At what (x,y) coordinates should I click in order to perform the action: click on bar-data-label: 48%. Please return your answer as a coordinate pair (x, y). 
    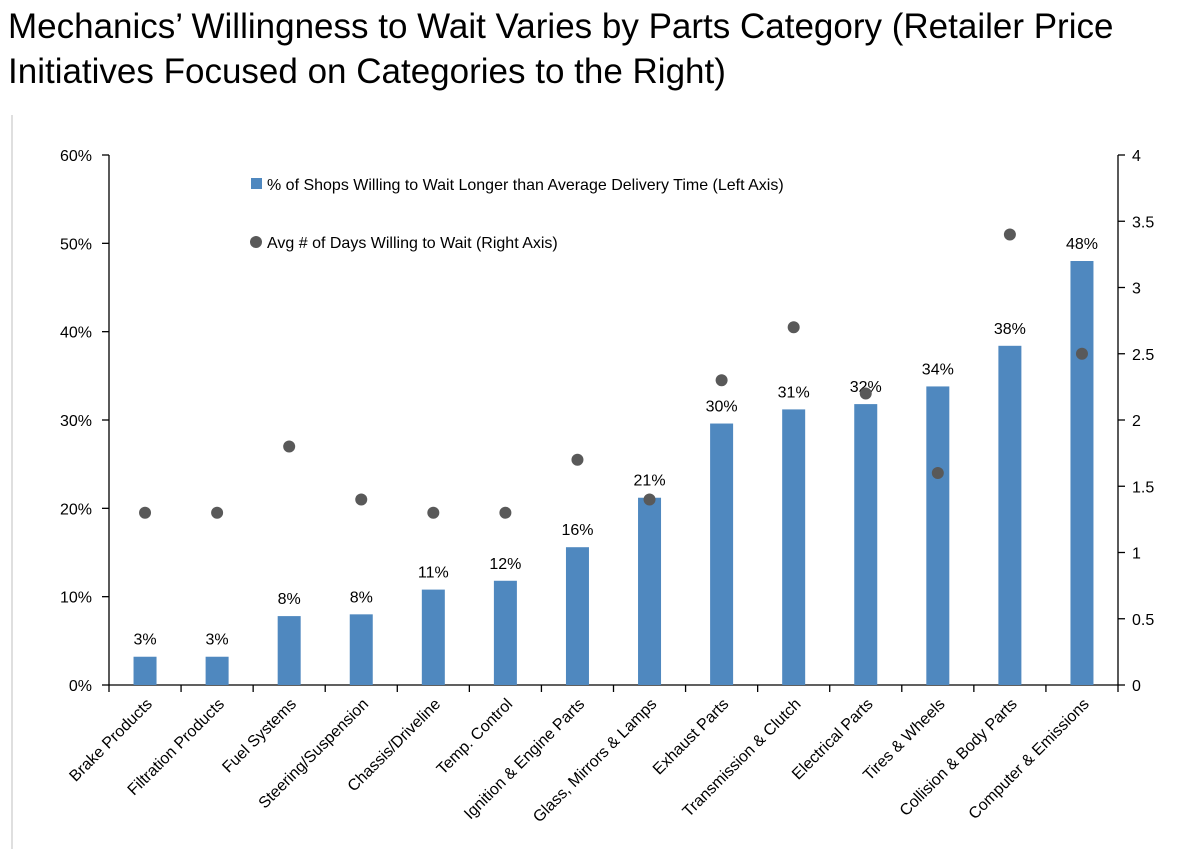
    Looking at the image, I should click on (1082, 244).